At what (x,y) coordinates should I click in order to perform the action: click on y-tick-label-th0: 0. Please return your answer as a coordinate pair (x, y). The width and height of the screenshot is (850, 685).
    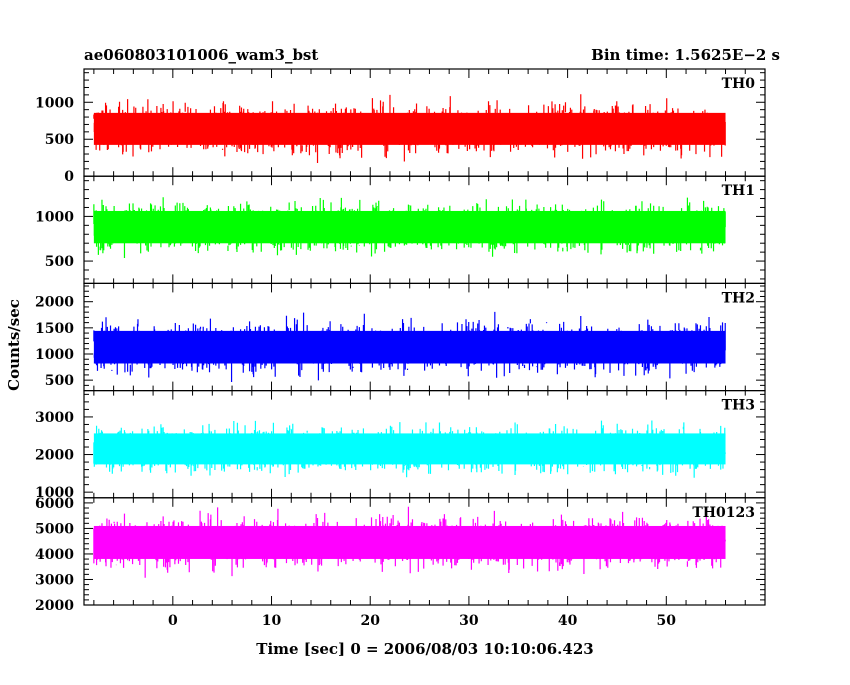
    Looking at the image, I should click on (69, 177).